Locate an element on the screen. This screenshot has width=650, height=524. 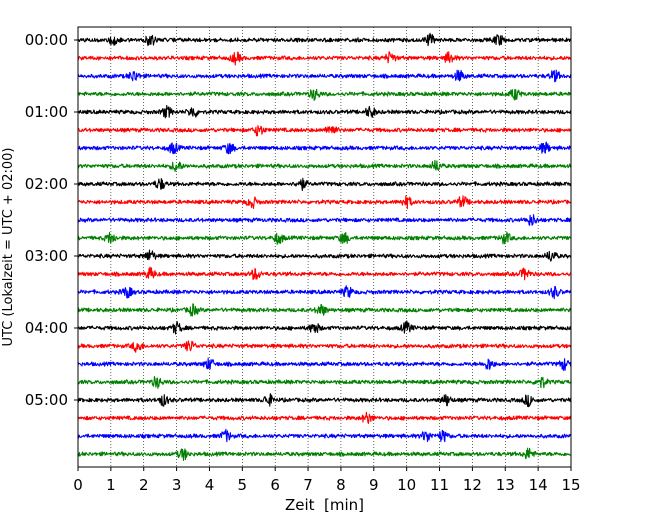
x-axis-label: Zeit [min] is located at coordinates (324, 505).